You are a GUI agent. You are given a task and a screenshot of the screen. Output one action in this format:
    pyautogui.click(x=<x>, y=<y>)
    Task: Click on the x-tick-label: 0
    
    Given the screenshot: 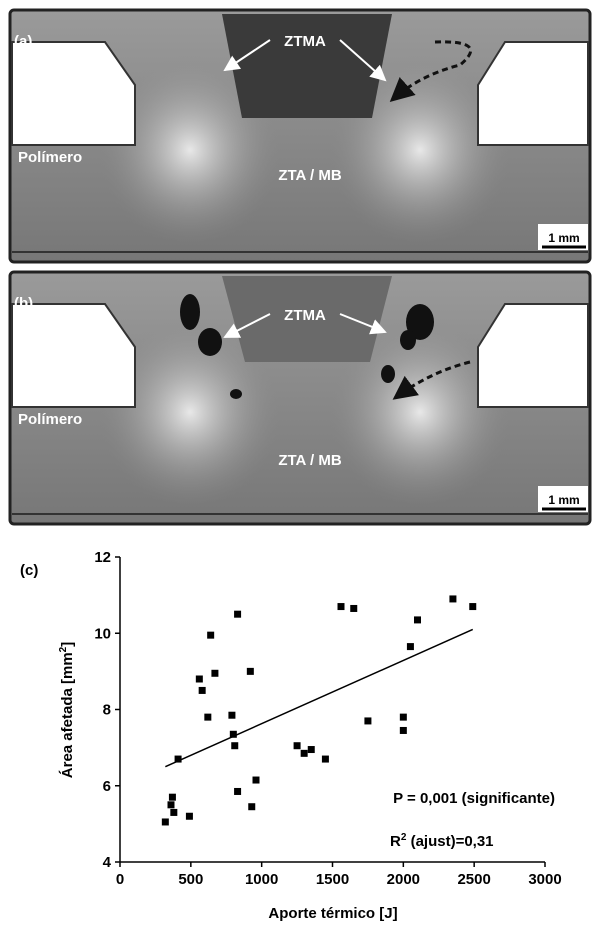 What is the action you would take?
    pyautogui.click(x=120, y=879)
    